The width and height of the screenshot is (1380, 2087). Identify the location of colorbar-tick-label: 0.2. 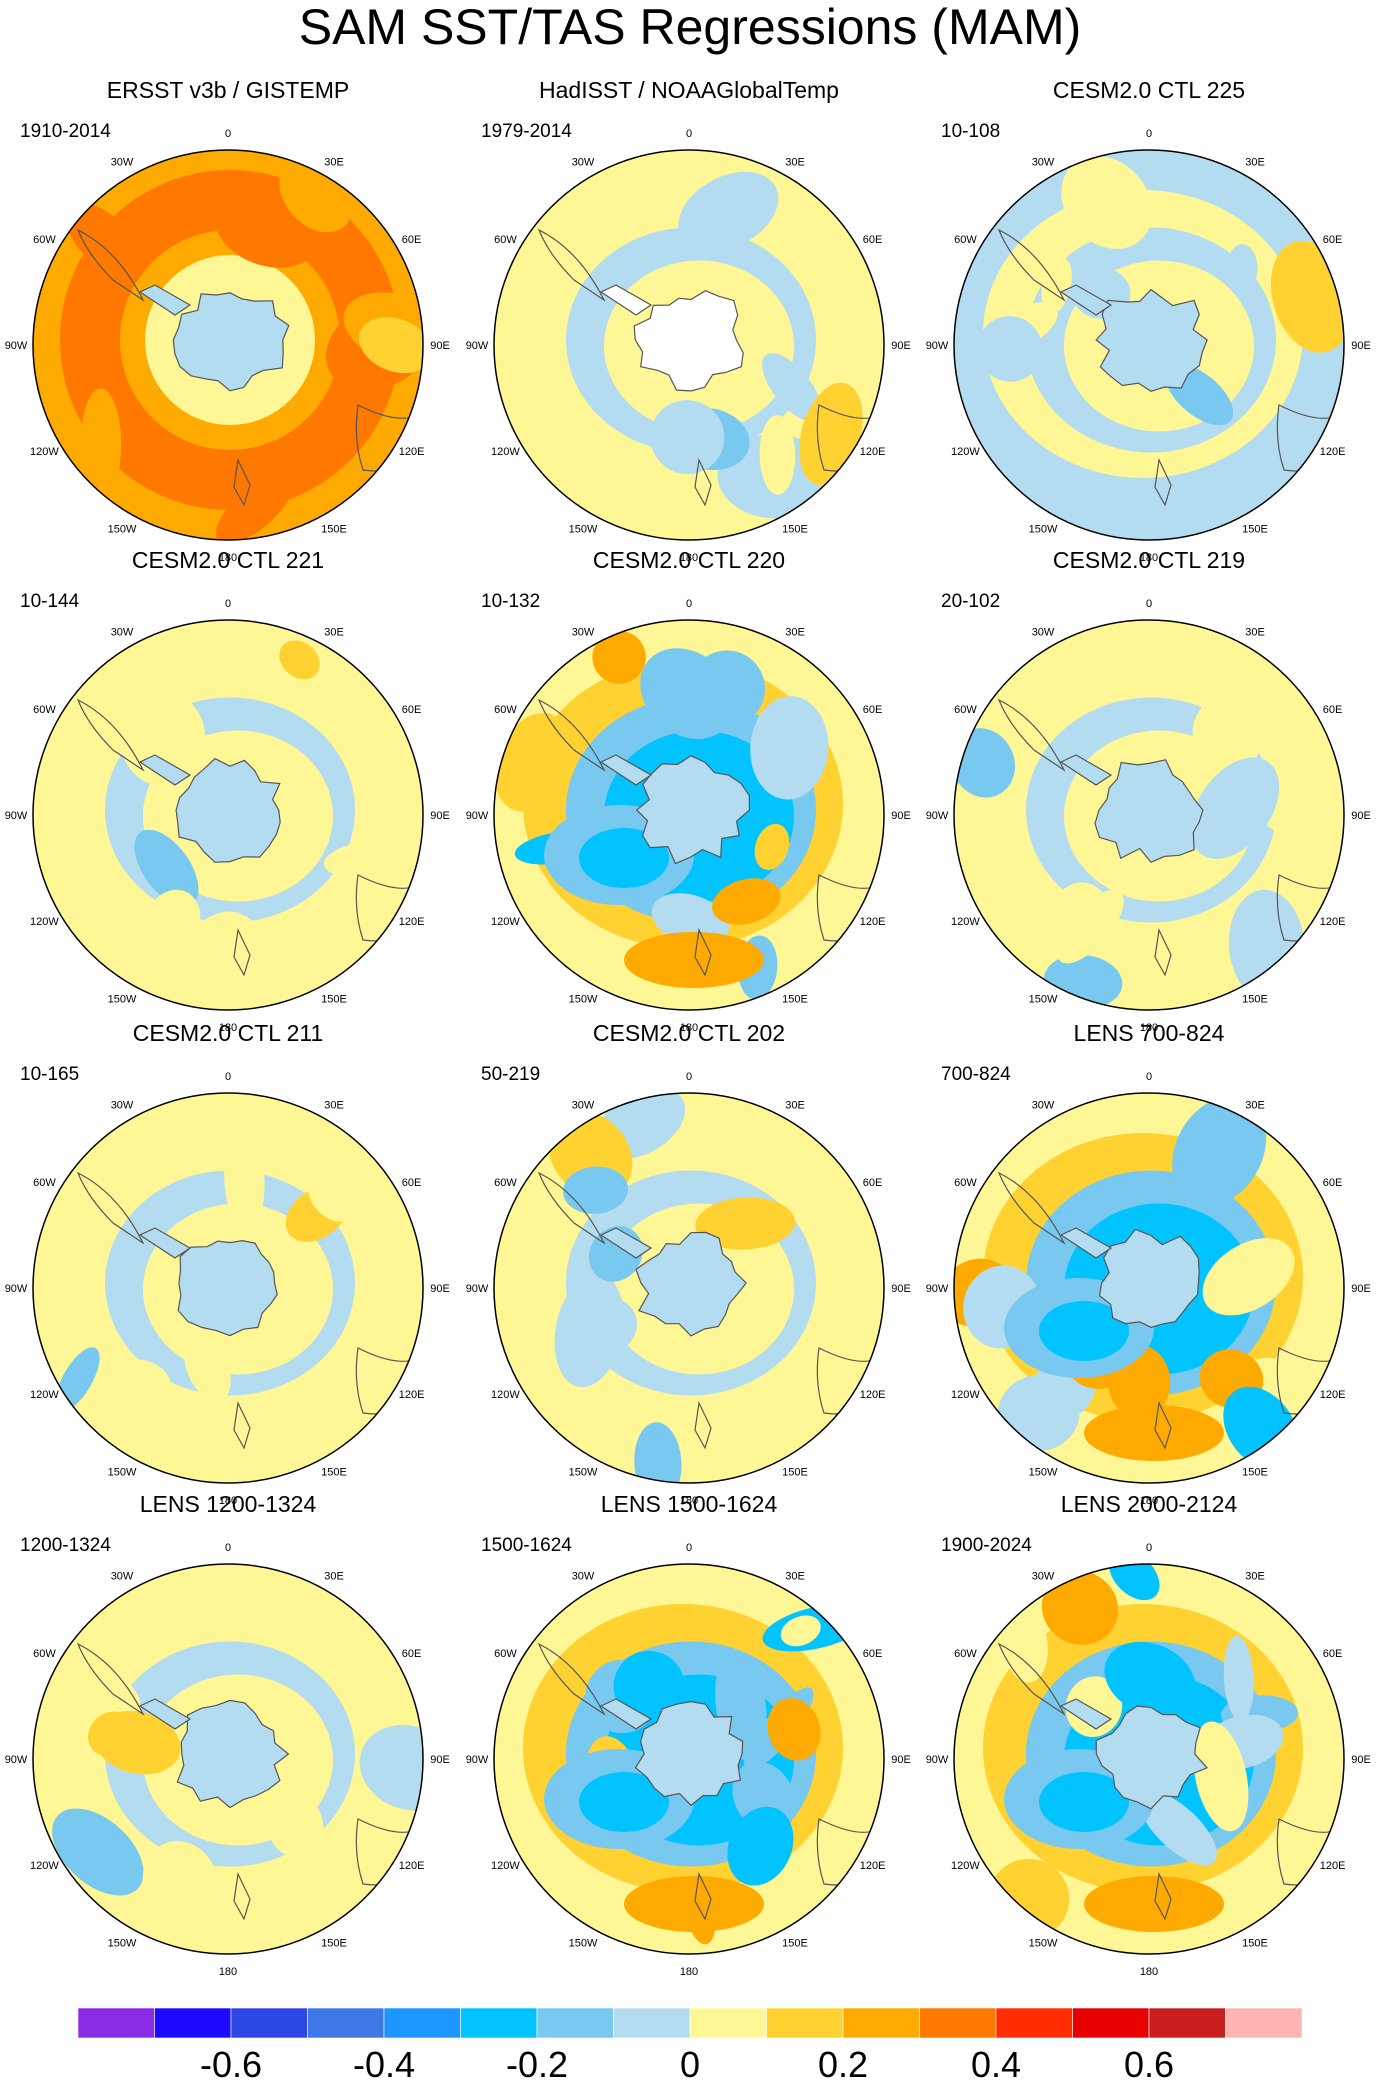
(843, 2064).